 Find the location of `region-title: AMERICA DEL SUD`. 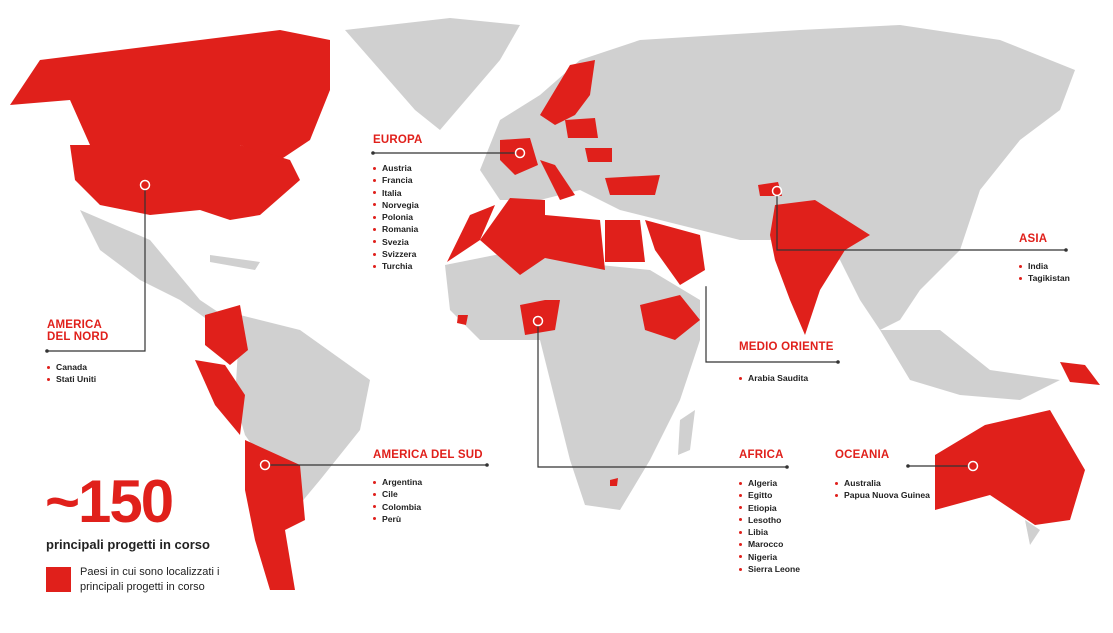

region-title: AMERICA DEL SUD is located at coordinates (428, 455).